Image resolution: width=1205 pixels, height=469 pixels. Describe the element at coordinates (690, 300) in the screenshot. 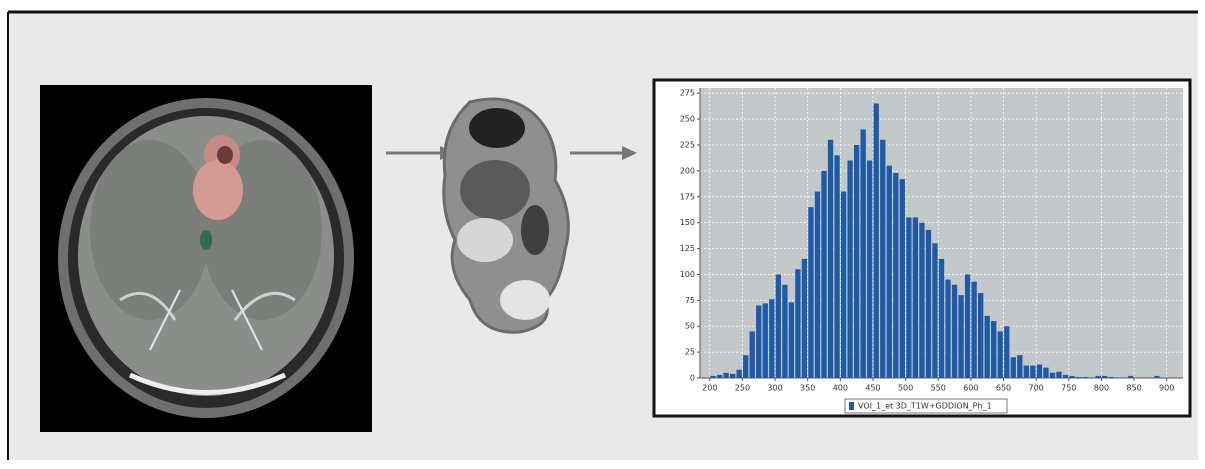

I see `y-tick-label: 75` at that location.